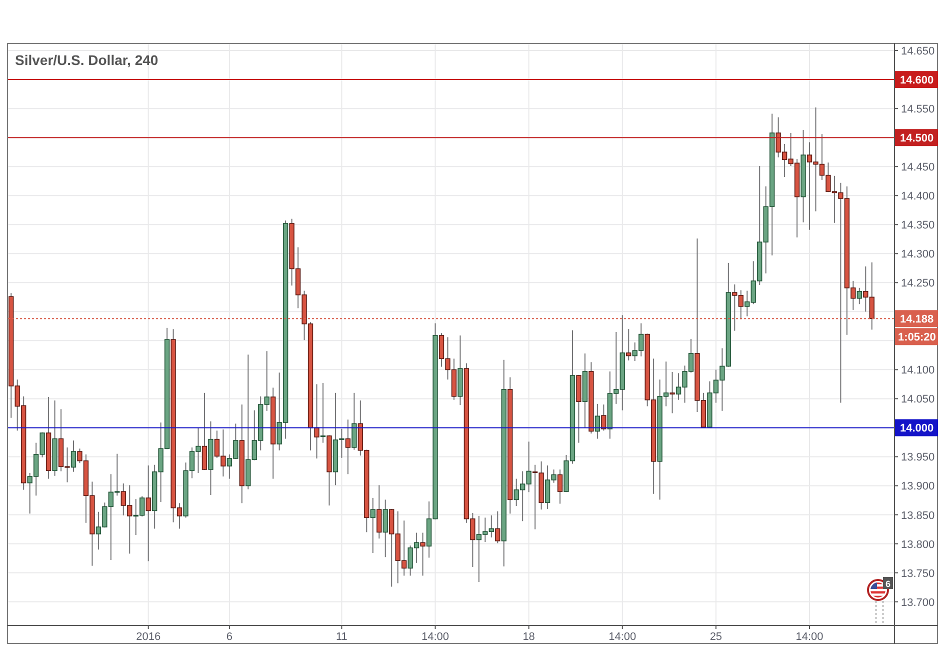  What do you see at coordinates (918, 486) in the screenshot?
I see `y-tick-label: 13.900` at bounding box center [918, 486].